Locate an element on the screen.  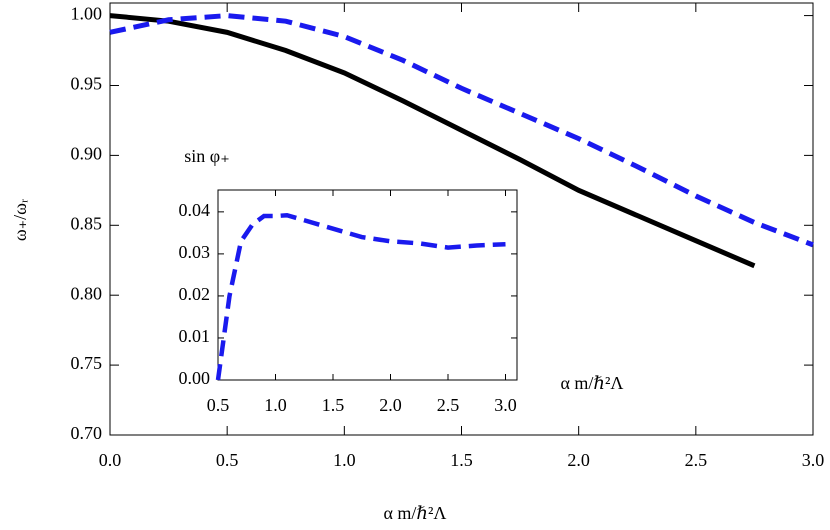
data-line is located at coordinates (360, 296).